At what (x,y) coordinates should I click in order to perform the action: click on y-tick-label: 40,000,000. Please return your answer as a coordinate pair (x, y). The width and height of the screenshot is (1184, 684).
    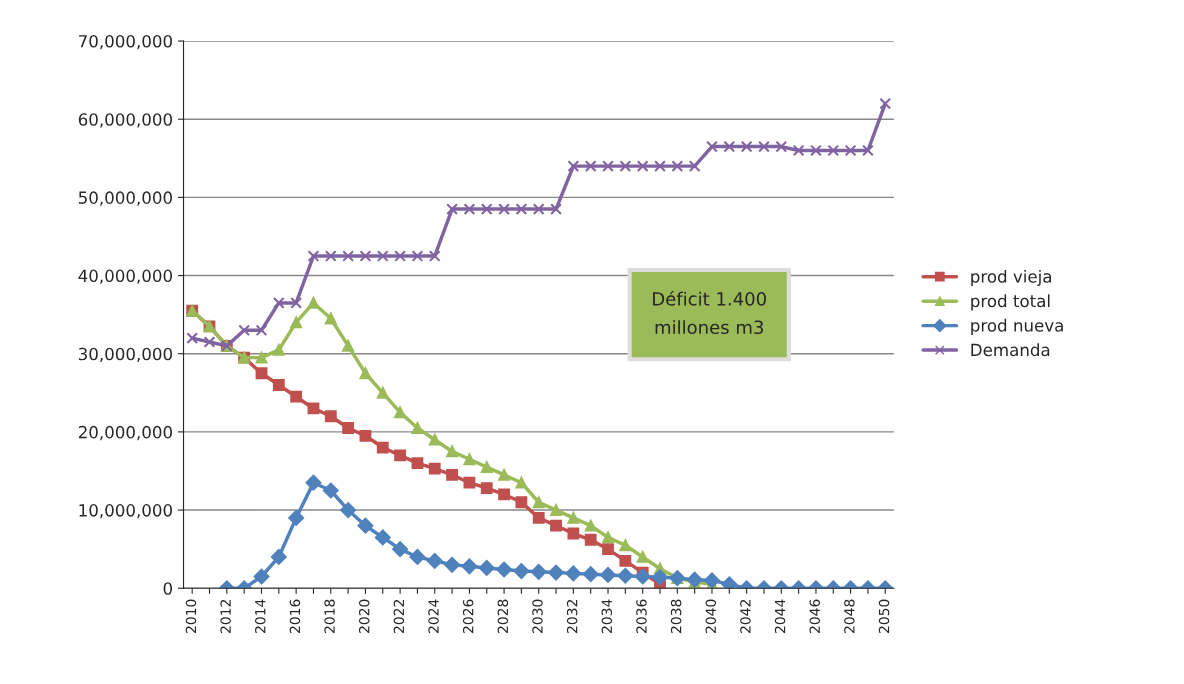
    Looking at the image, I should click on (125, 276).